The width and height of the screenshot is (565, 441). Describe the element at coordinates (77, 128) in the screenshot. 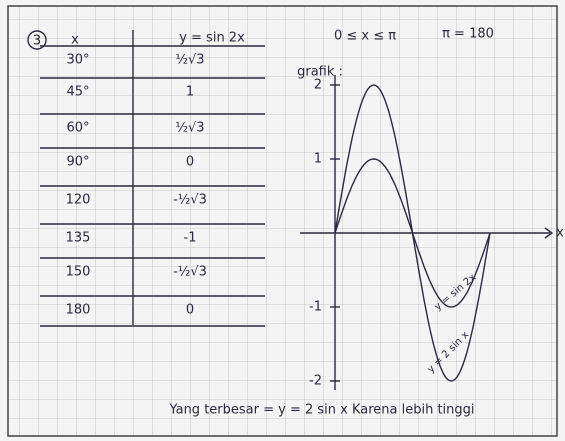

I see `table-cell: 60°` at that location.